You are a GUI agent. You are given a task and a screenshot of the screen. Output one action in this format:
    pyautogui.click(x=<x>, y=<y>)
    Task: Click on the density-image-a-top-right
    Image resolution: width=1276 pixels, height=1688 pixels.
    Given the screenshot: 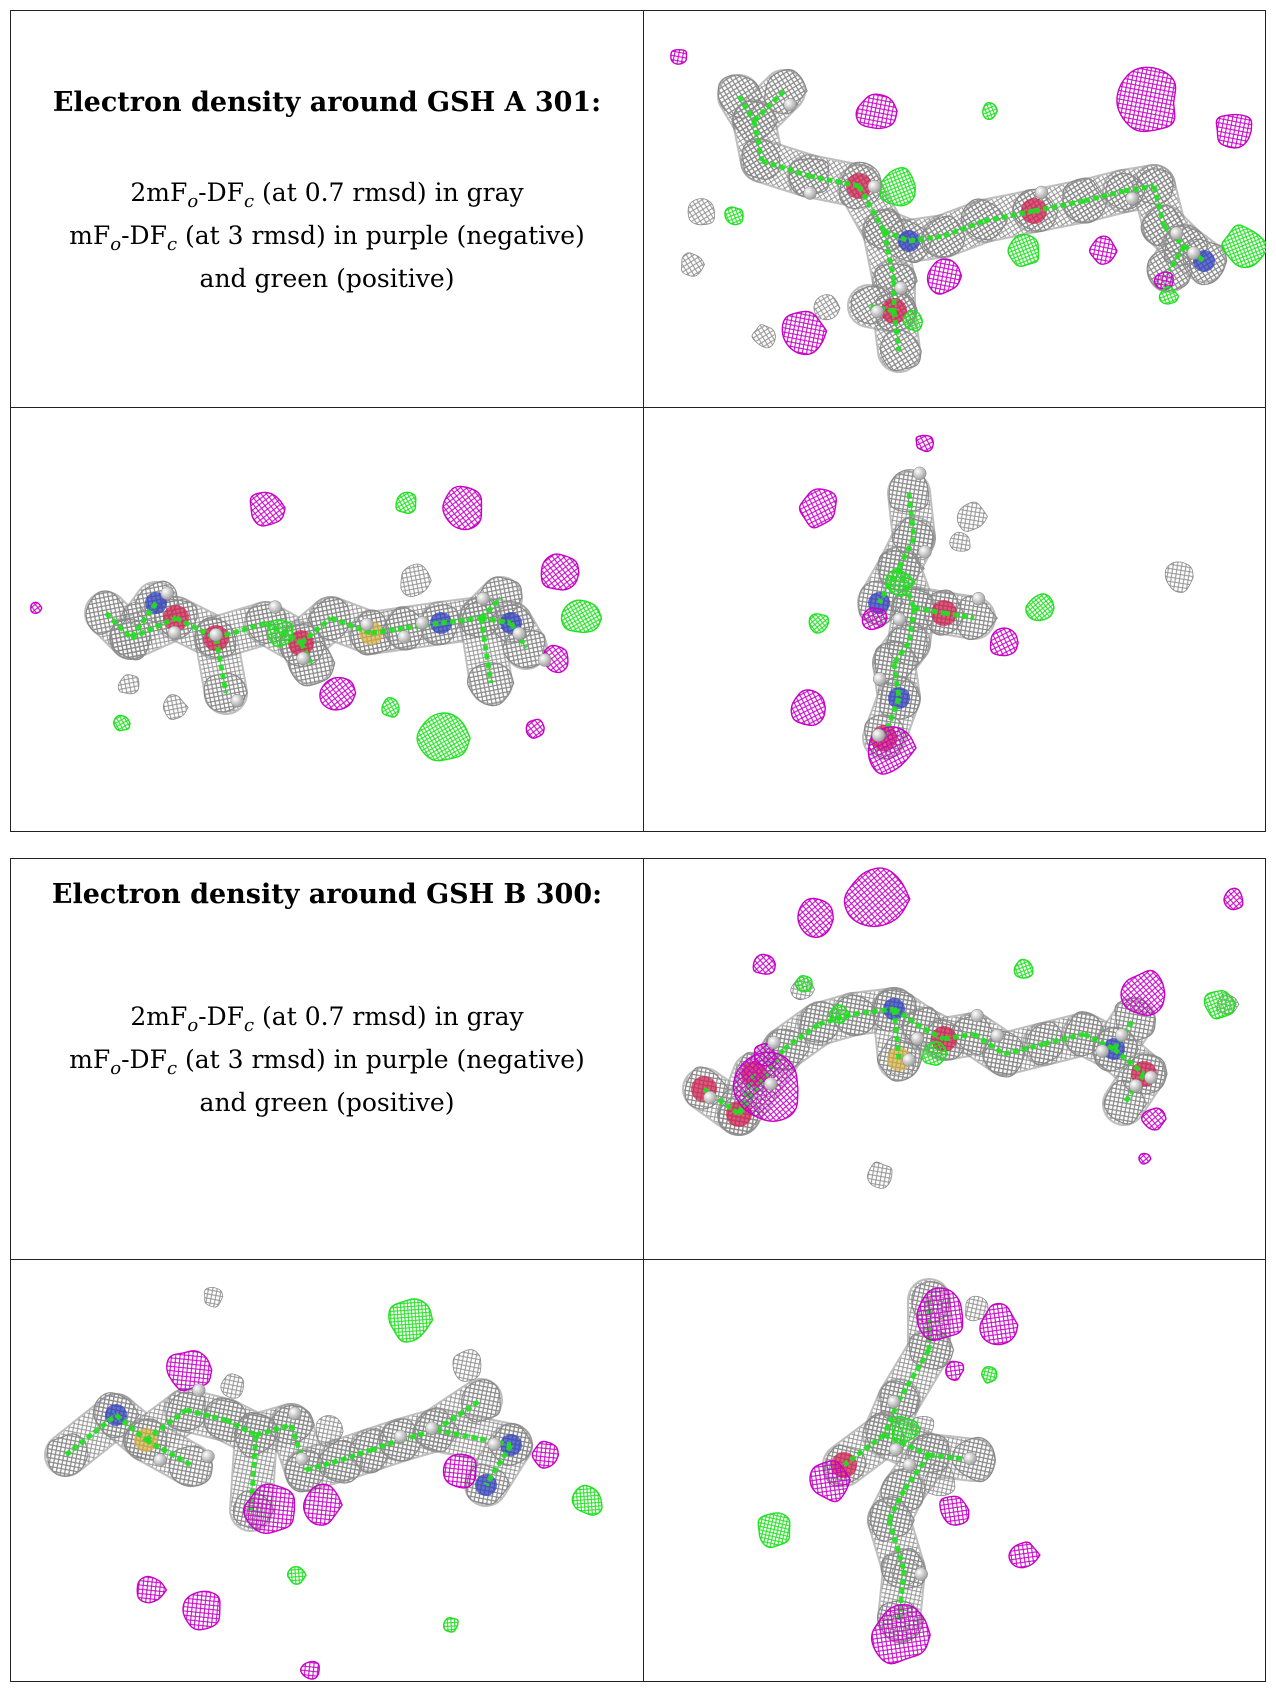 What is the action you would take?
    pyautogui.click(x=955, y=209)
    